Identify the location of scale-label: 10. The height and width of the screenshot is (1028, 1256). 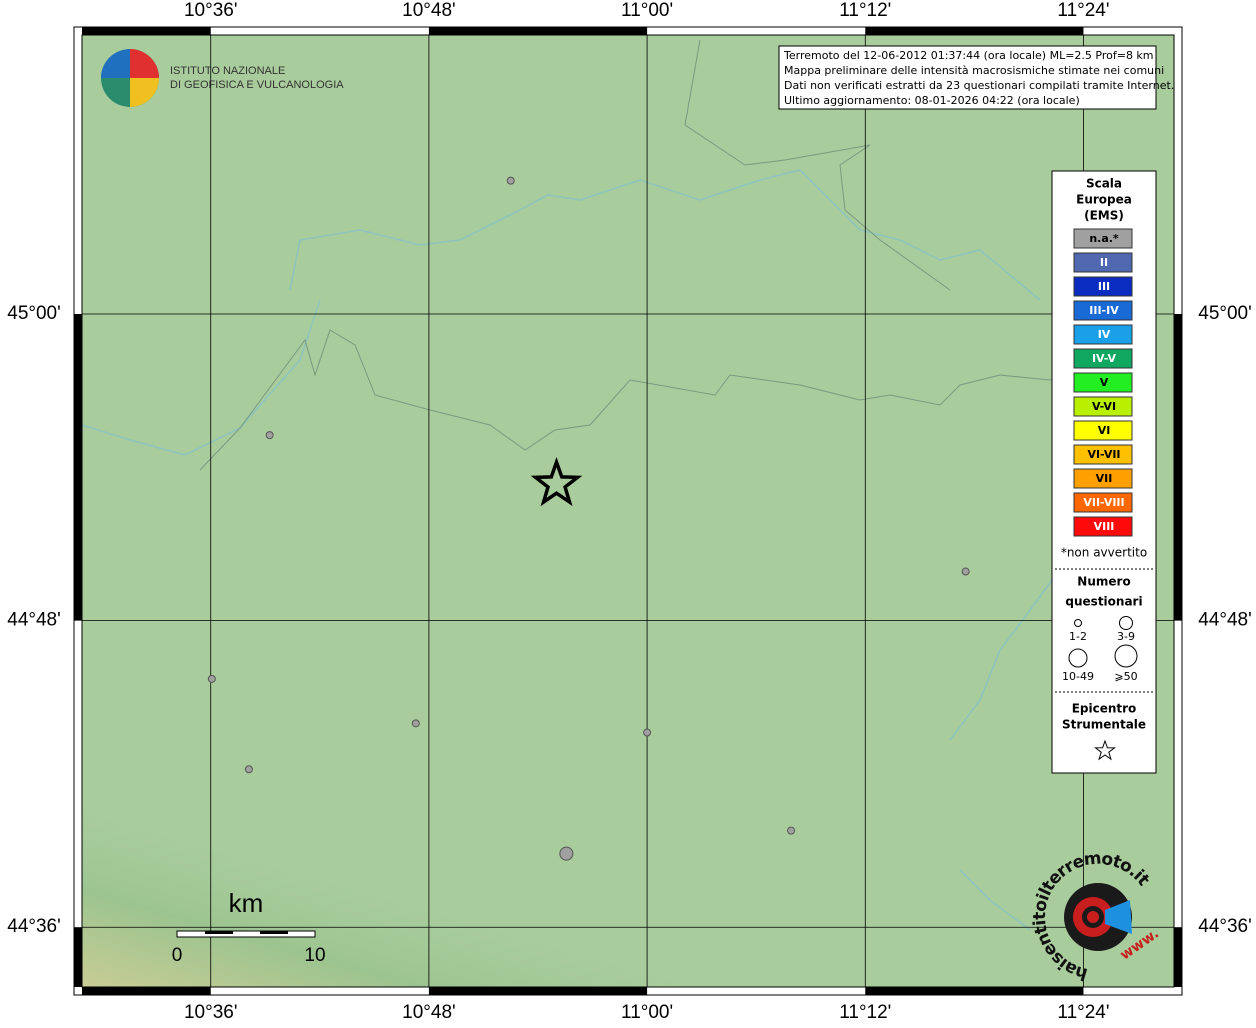
(314, 955).